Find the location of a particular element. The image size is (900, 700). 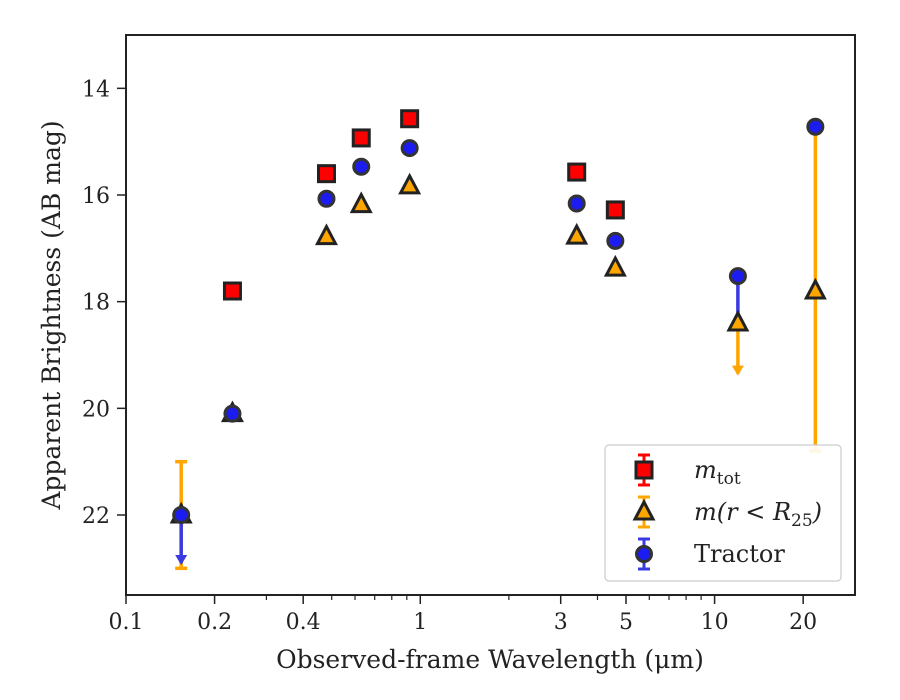

x-tick-label: 1 is located at coordinates (420, 622).